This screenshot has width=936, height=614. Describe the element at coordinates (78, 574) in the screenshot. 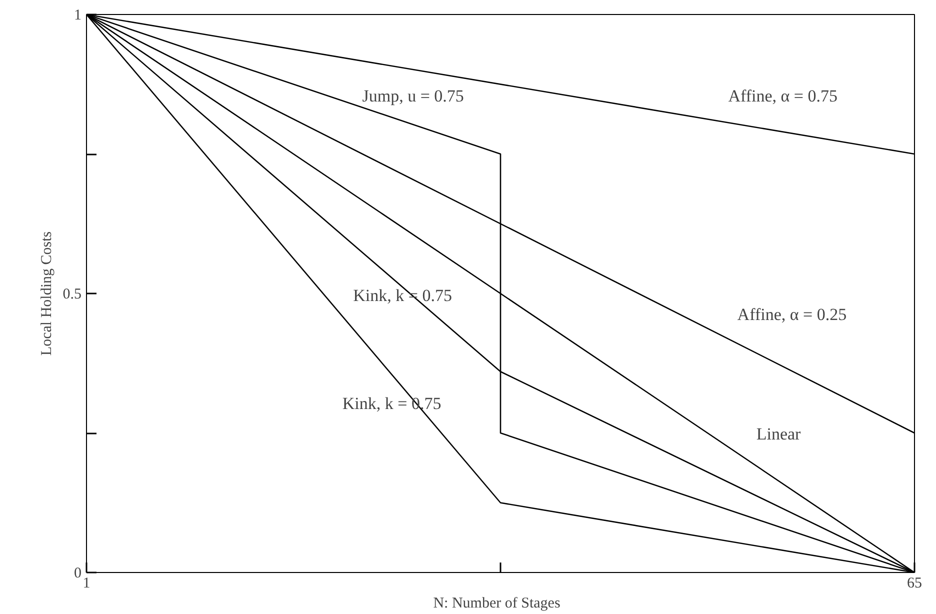

I see `y-tick-label: 0` at that location.